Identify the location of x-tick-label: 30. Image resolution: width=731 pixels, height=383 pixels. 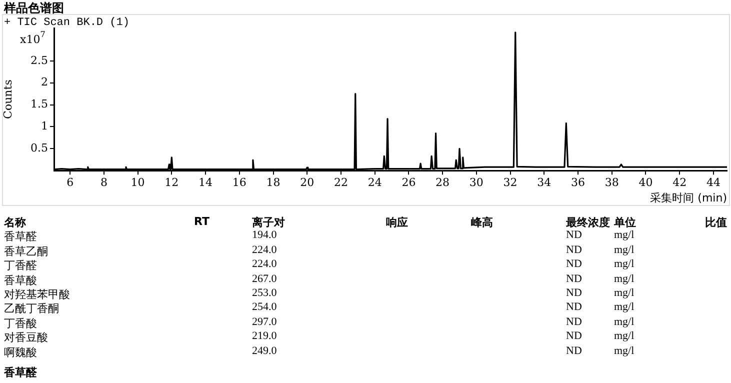
(476, 183).